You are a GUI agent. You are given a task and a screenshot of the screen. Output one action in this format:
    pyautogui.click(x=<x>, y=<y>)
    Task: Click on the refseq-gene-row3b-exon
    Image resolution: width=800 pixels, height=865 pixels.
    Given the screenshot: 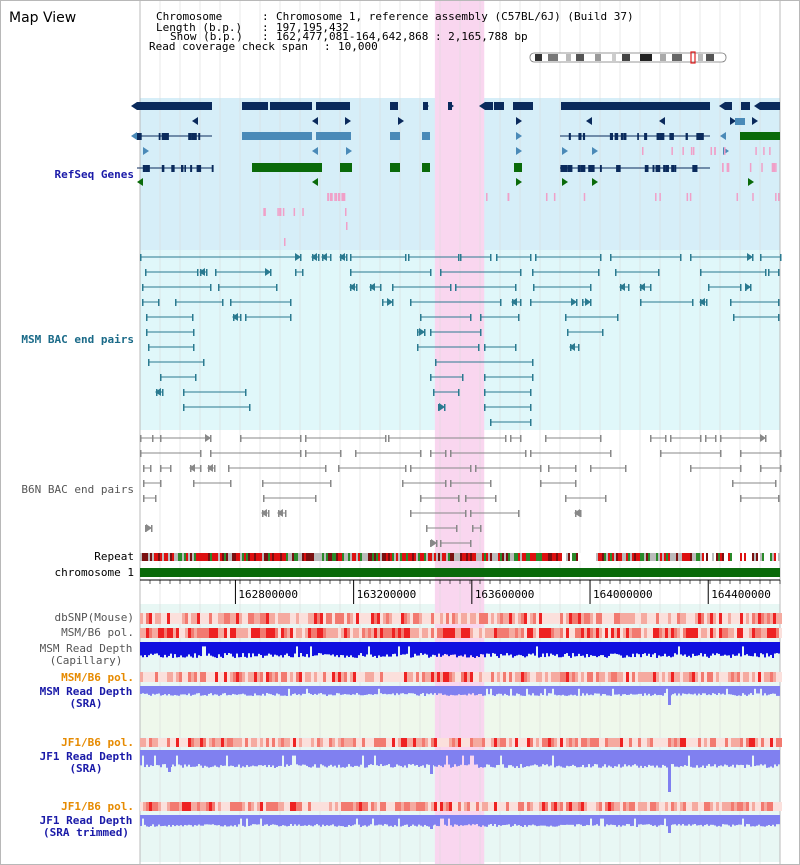 What is the action you would take?
    pyautogui.click(x=697, y=136)
    